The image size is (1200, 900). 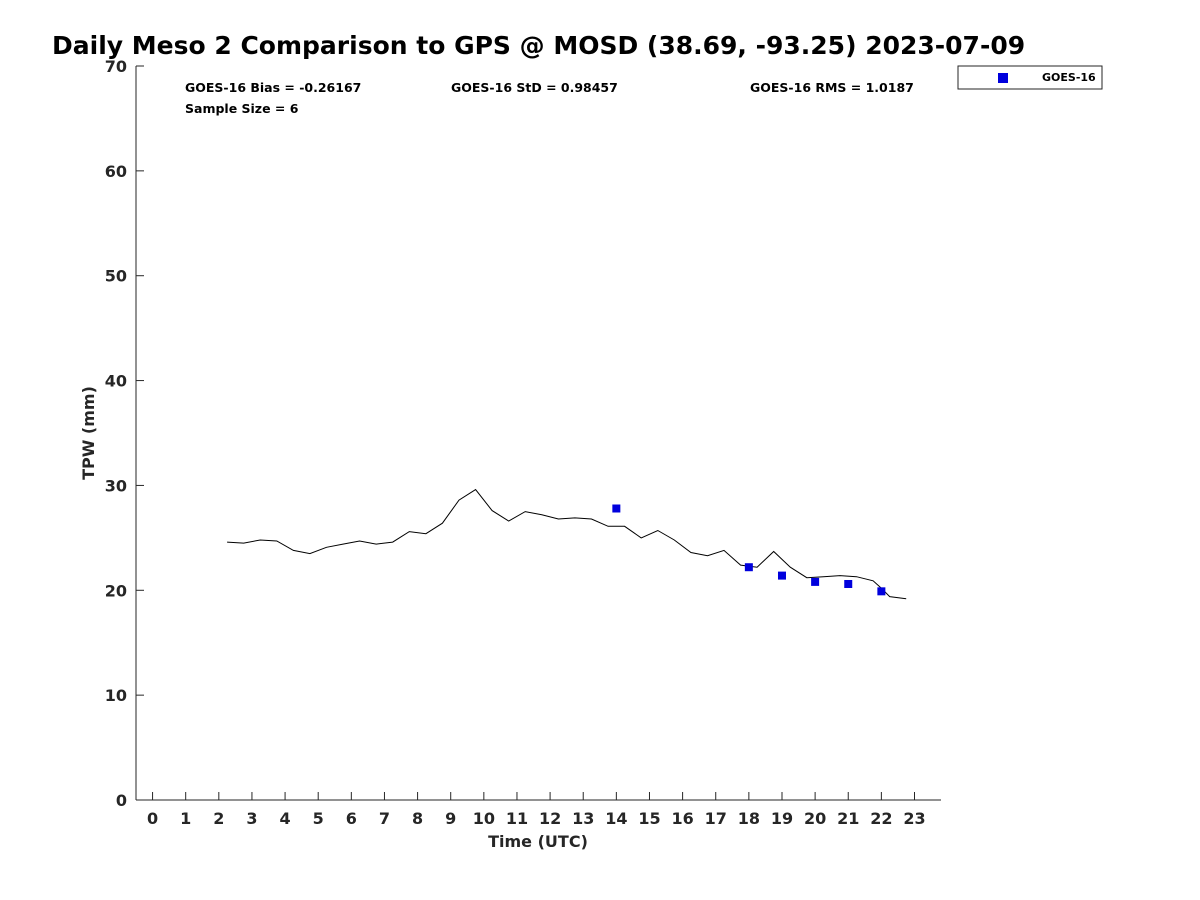 I want to click on x-tick-label: 20, so click(x=815, y=818).